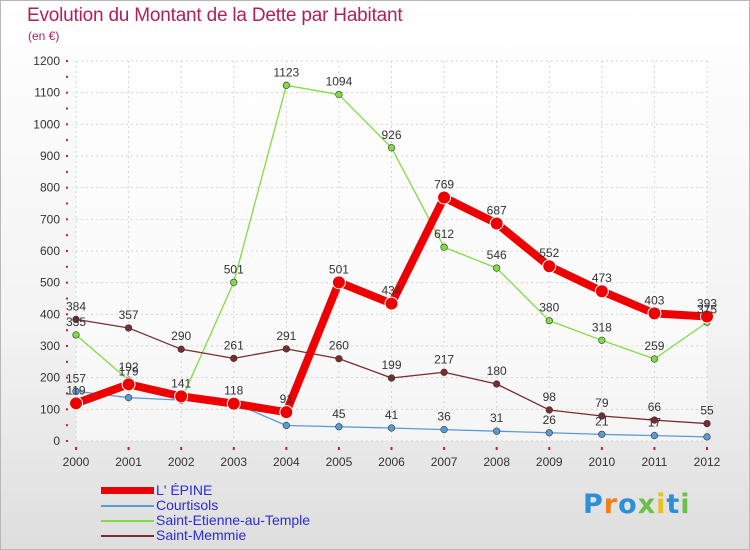 This screenshot has height=550, width=750. Describe the element at coordinates (602, 403) in the screenshot. I see `data-label: 79` at that location.